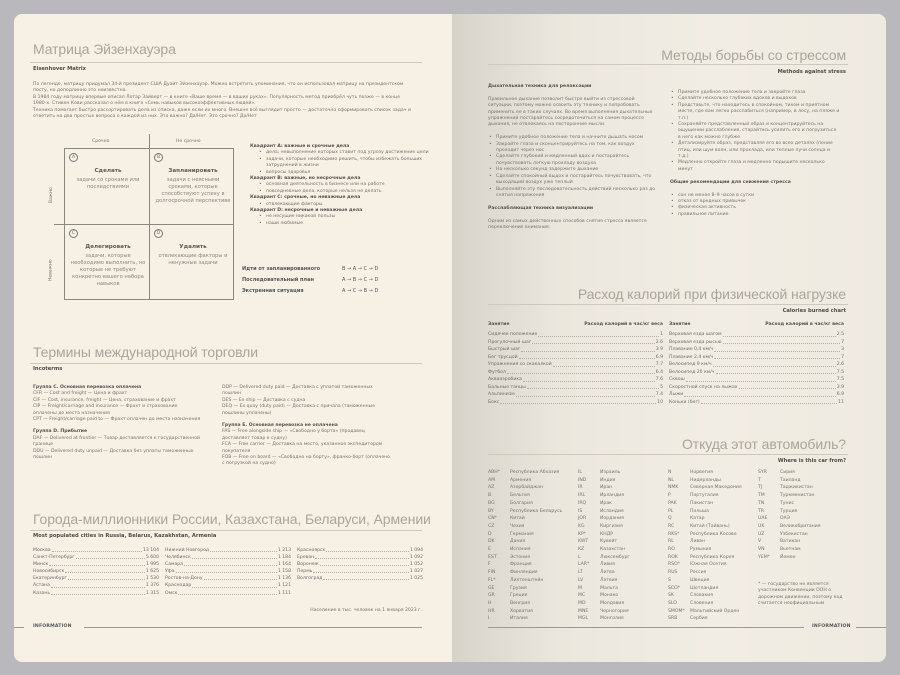 Image resolution: width=900 pixels, height=675 pixels. I want to click on country-name: Таджикистан, so click(796, 488).